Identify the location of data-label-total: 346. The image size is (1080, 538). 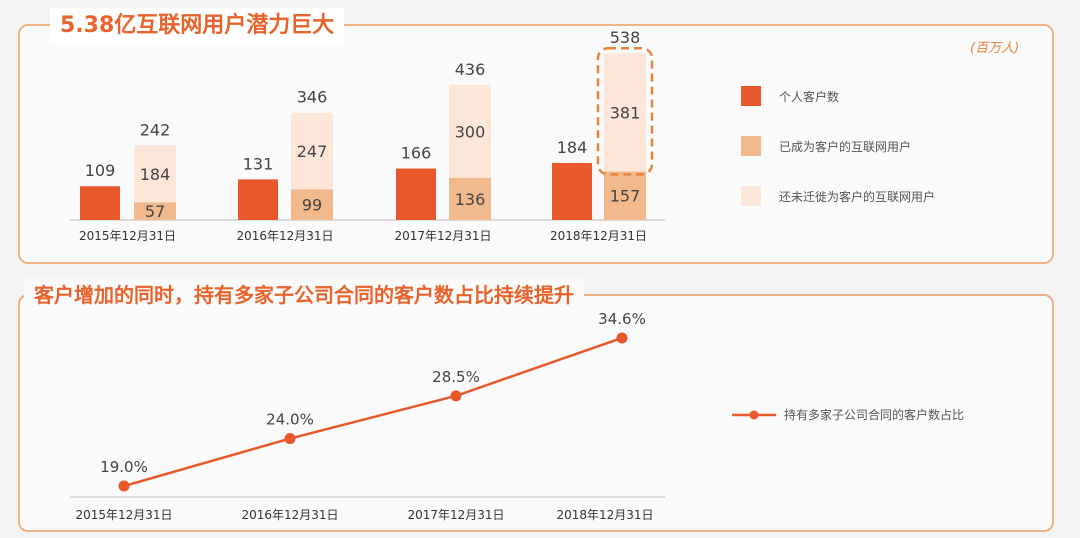
(312, 97).